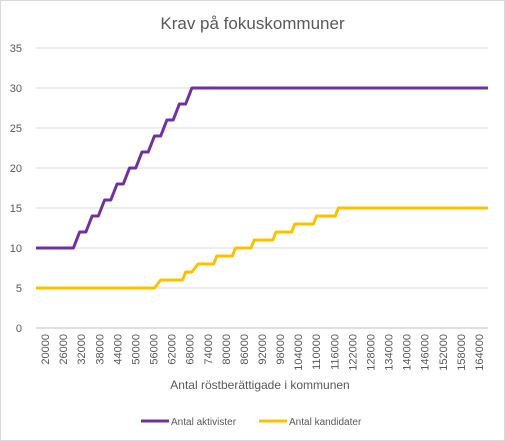 Image resolution: width=505 pixels, height=441 pixels. What do you see at coordinates (16, 129) in the screenshot?
I see `y-tick-label: 25` at bounding box center [16, 129].